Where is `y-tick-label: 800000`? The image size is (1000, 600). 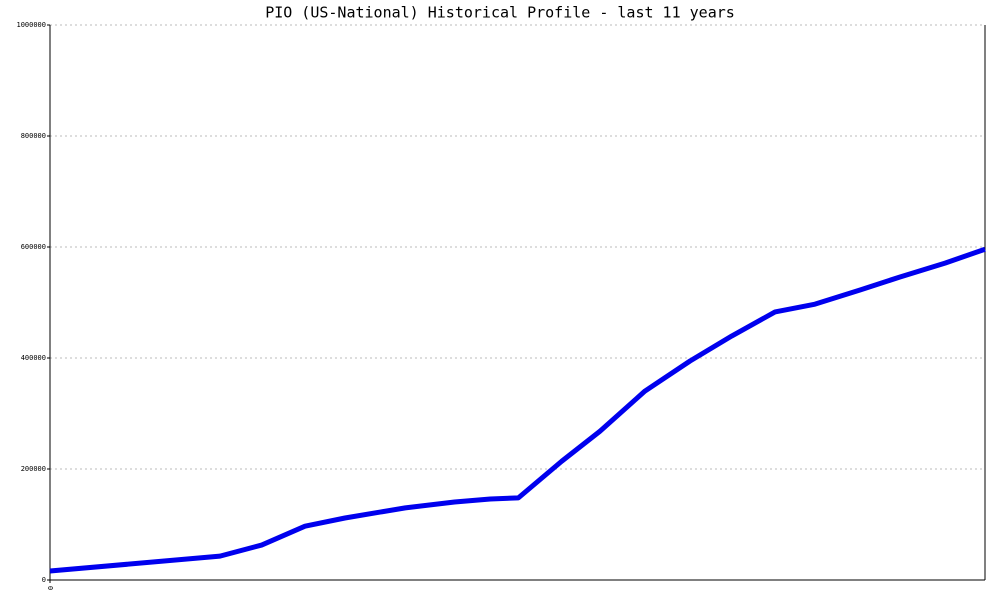 y-tick-label: 800000 is located at coordinates (33, 136).